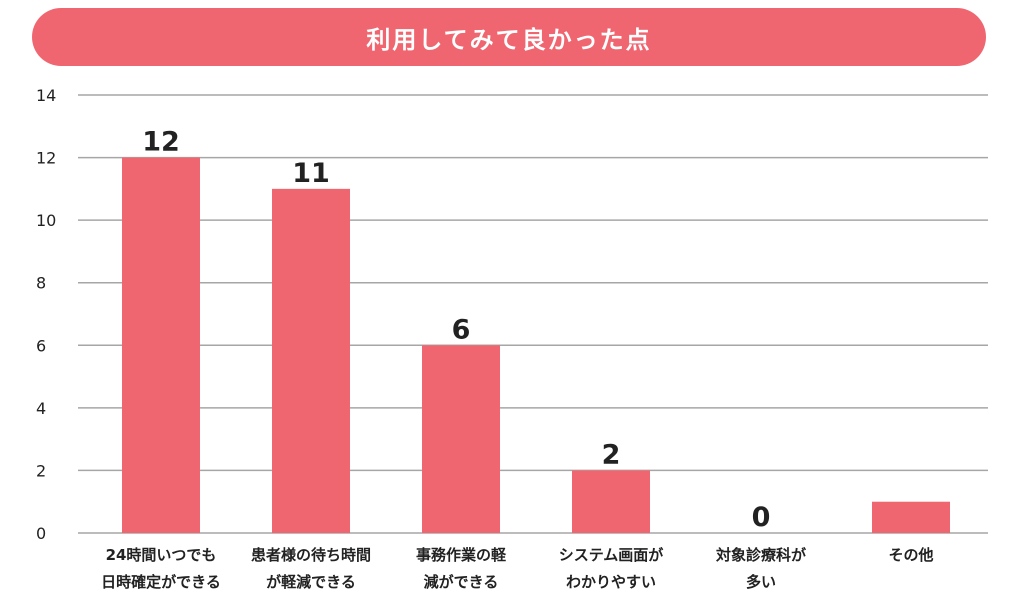  Describe the element at coordinates (41, 283) in the screenshot. I see `y-tick-label: 8` at that location.